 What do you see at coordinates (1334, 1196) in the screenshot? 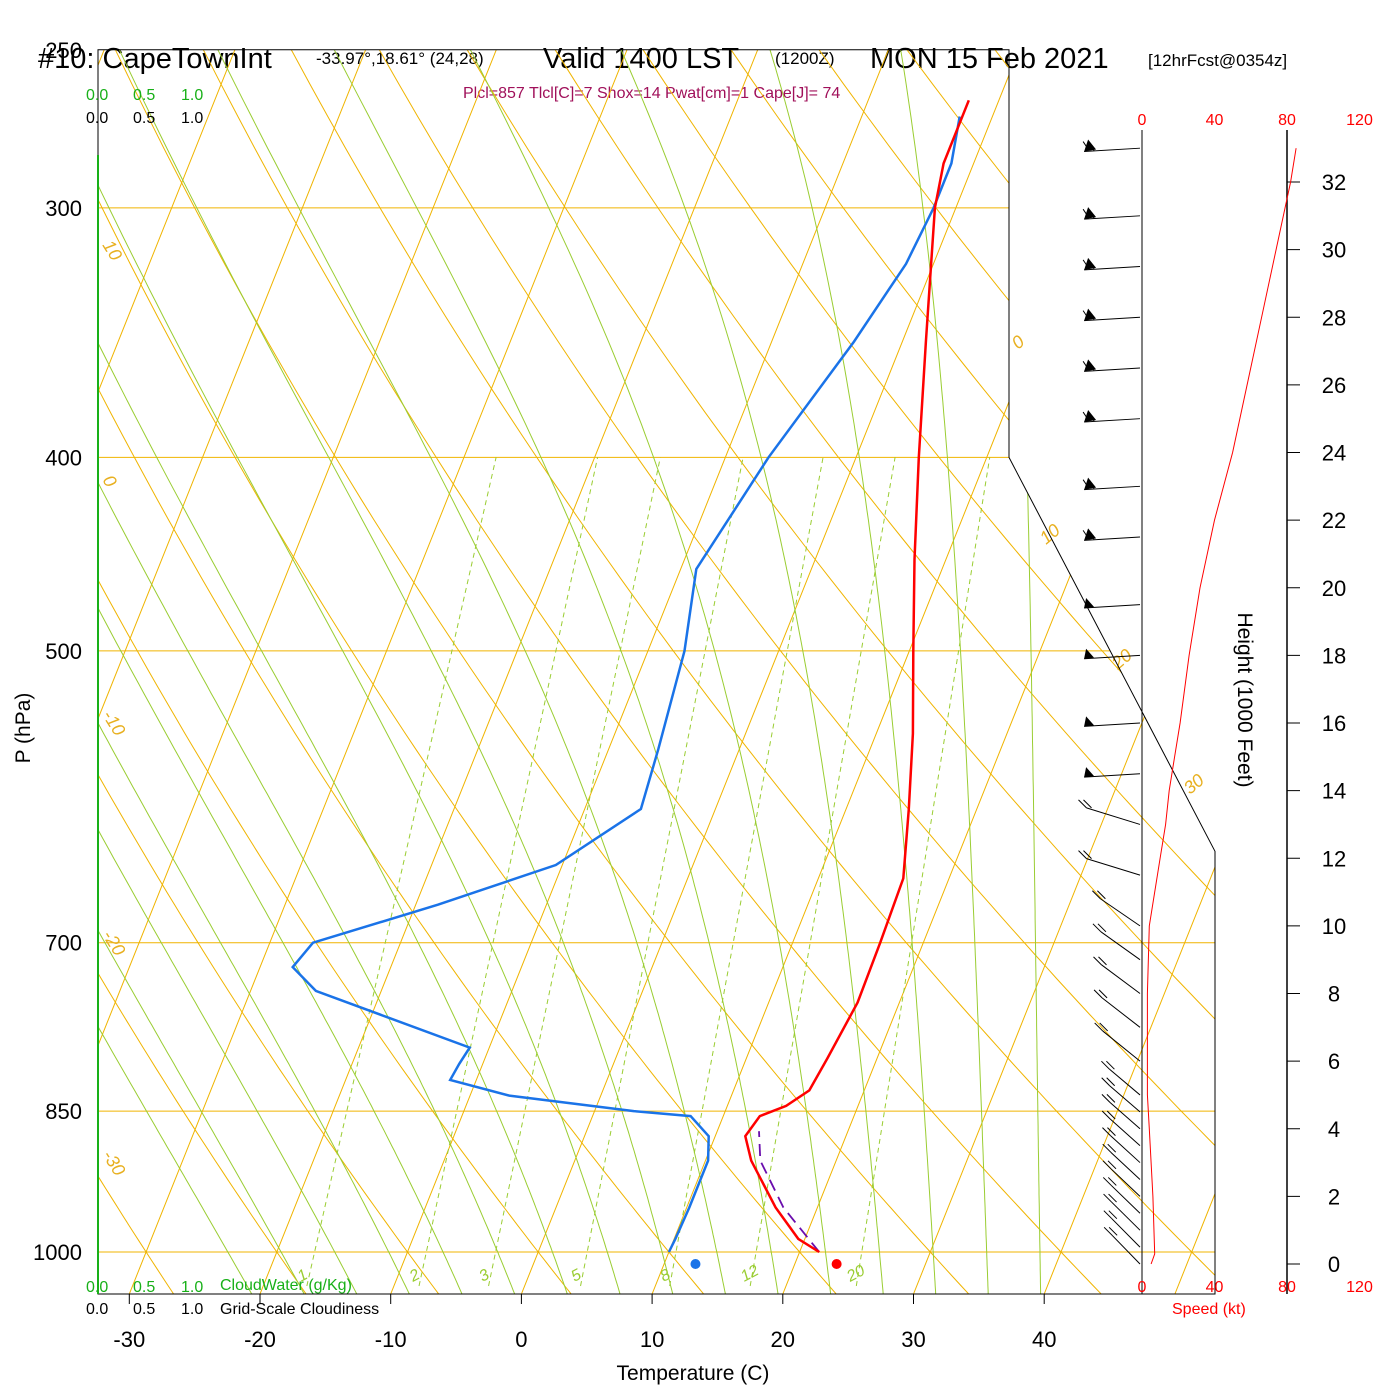
I see `height-tick-label: 2` at bounding box center [1334, 1196].